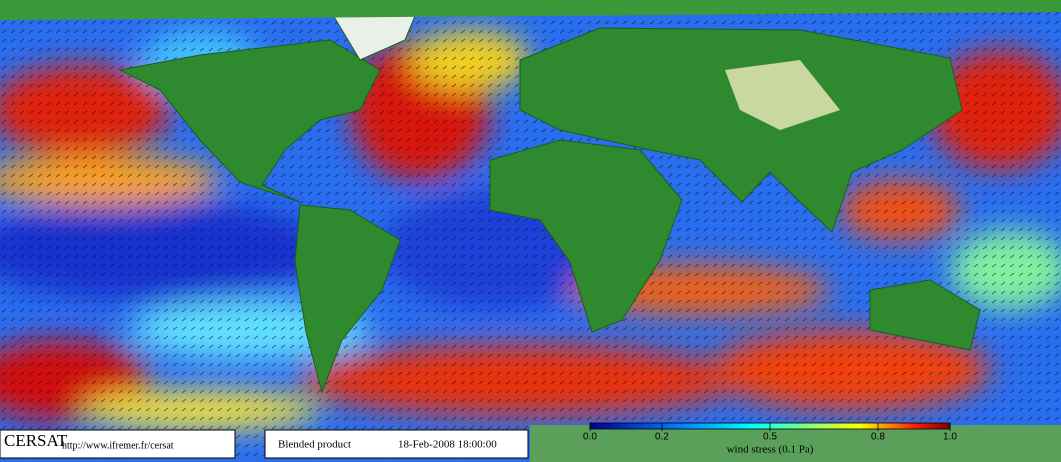 The height and width of the screenshot is (462, 1061). I want to click on colorbar-tick-label: 0.5, so click(770, 437).